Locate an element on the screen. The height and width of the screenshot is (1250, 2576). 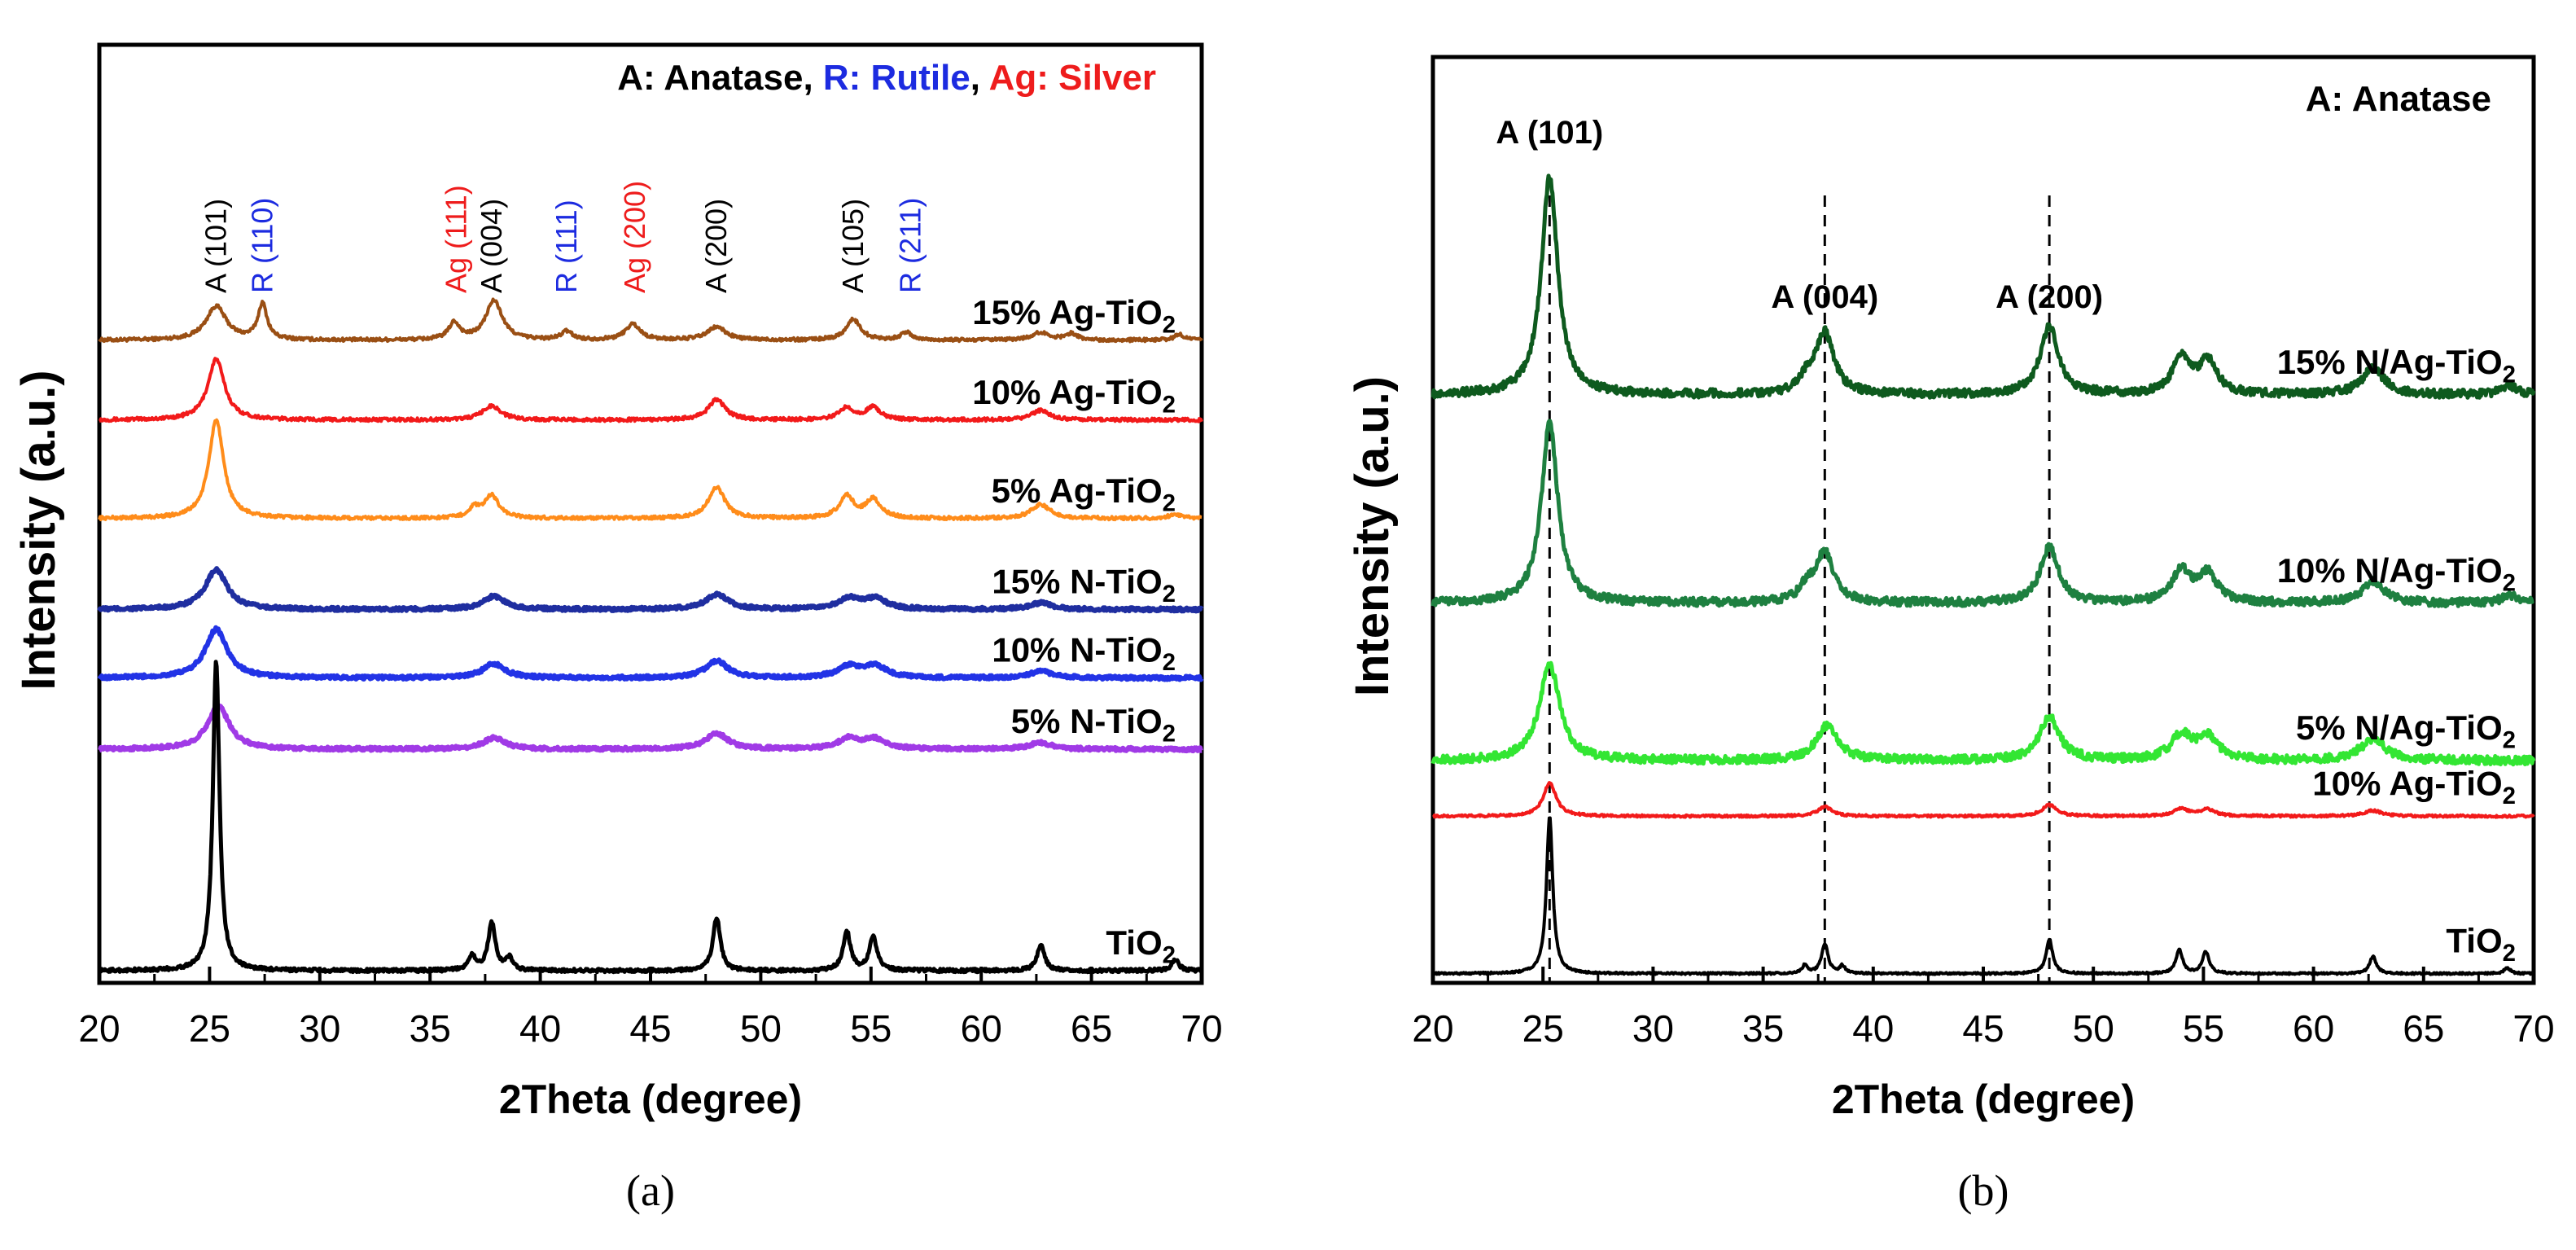
series-15-n-tio2-line is located at coordinates (650, 590).